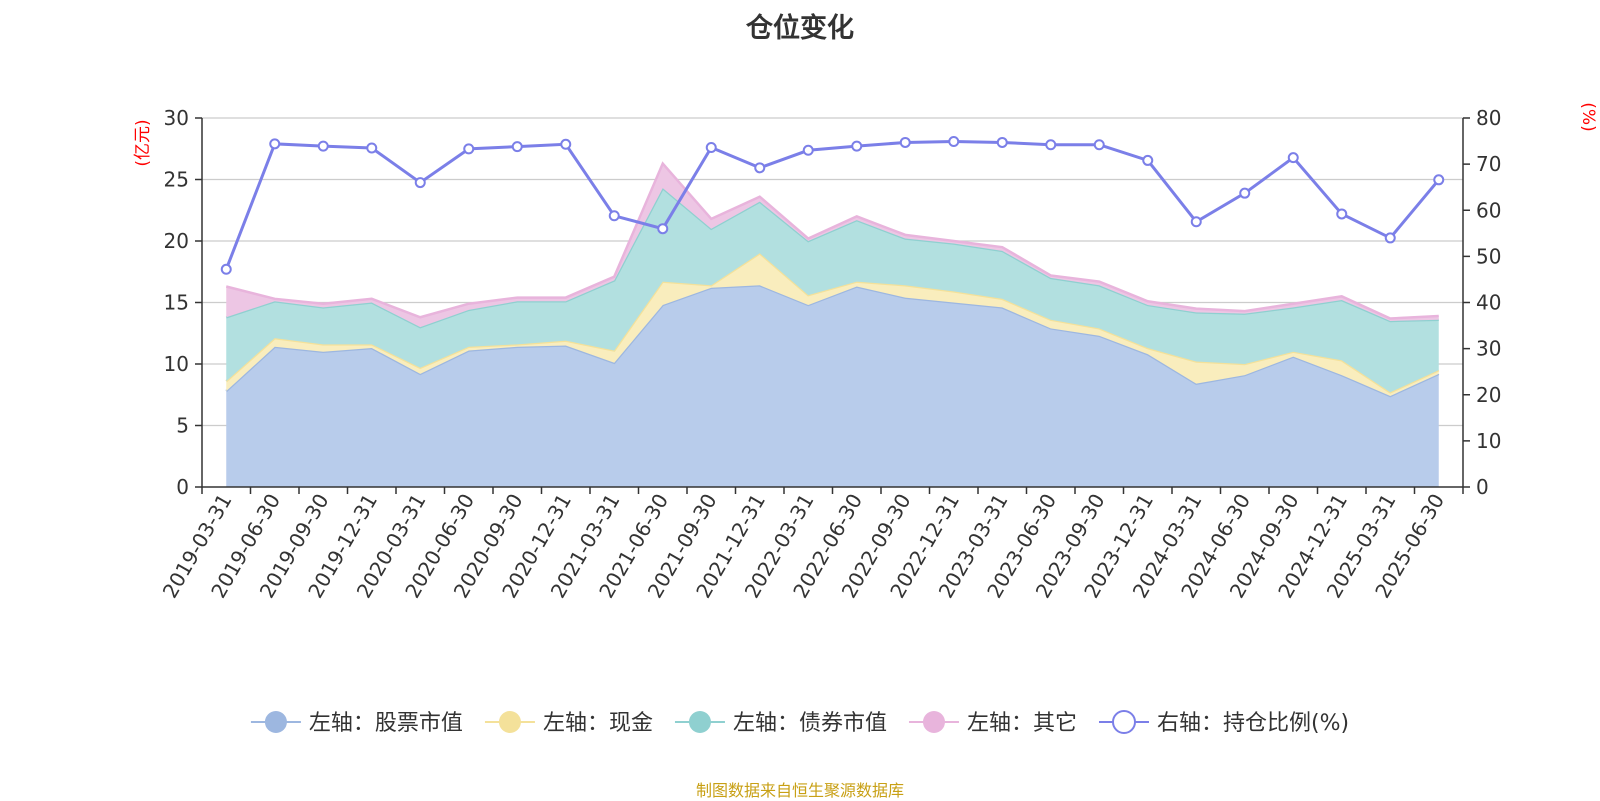 Image resolution: width=1600 pixels, height=801 pixels. Describe the element at coordinates (182, 426) in the screenshot. I see `left-tick-label: 5` at that location.